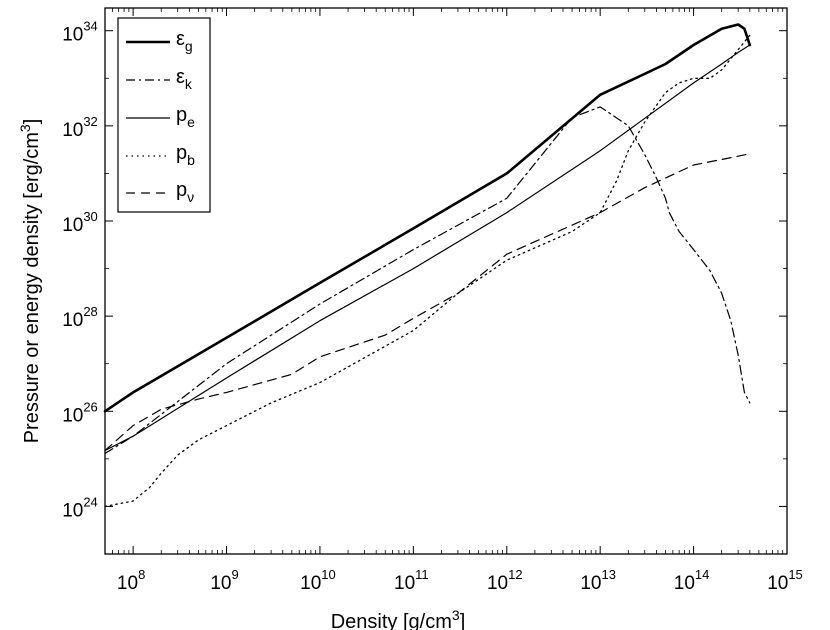 This screenshot has width=830, height=630. Describe the element at coordinates (785, 580) in the screenshot. I see `x-tick-label-8: 10¹⁵` at that location.